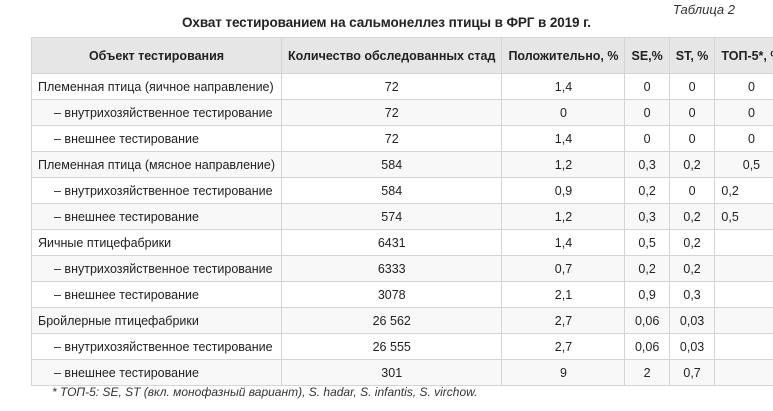  I want to click on header-top5-percent: ТОП-5*, %, so click(743, 55).